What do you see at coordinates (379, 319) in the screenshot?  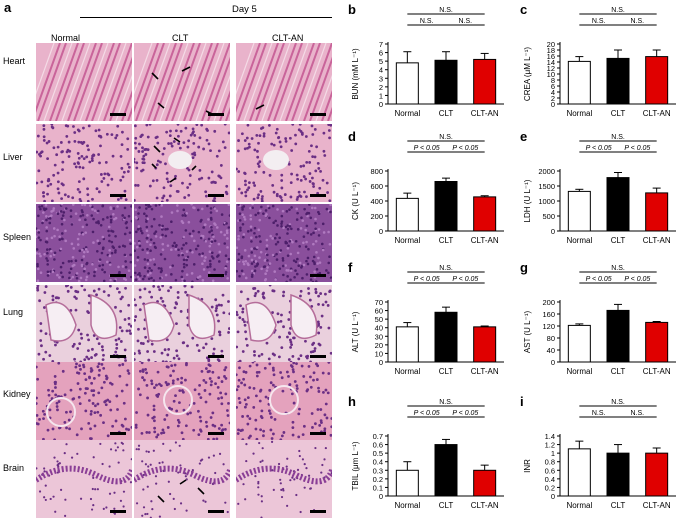 I see `y-tick-label: 50` at bounding box center [379, 319].